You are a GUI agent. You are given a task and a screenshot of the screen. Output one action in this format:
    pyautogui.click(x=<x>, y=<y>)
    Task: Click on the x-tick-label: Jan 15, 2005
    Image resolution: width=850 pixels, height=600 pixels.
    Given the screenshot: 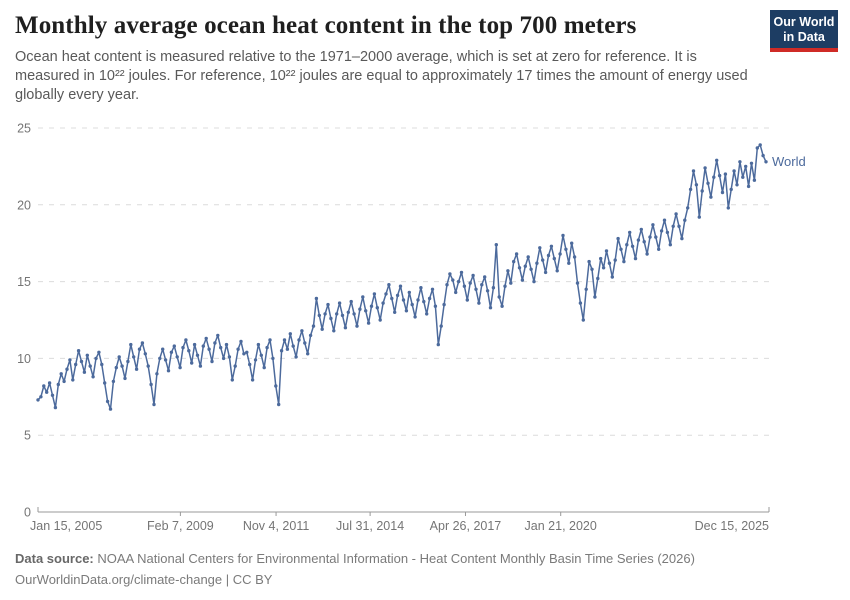 What is the action you would take?
    pyautogui.click(x=66, y=526)
    